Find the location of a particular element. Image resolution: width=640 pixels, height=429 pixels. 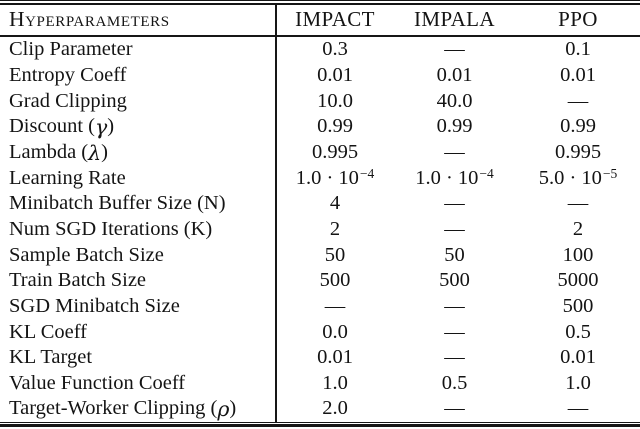

cell-impact: — is located at coordinates (335, 305).